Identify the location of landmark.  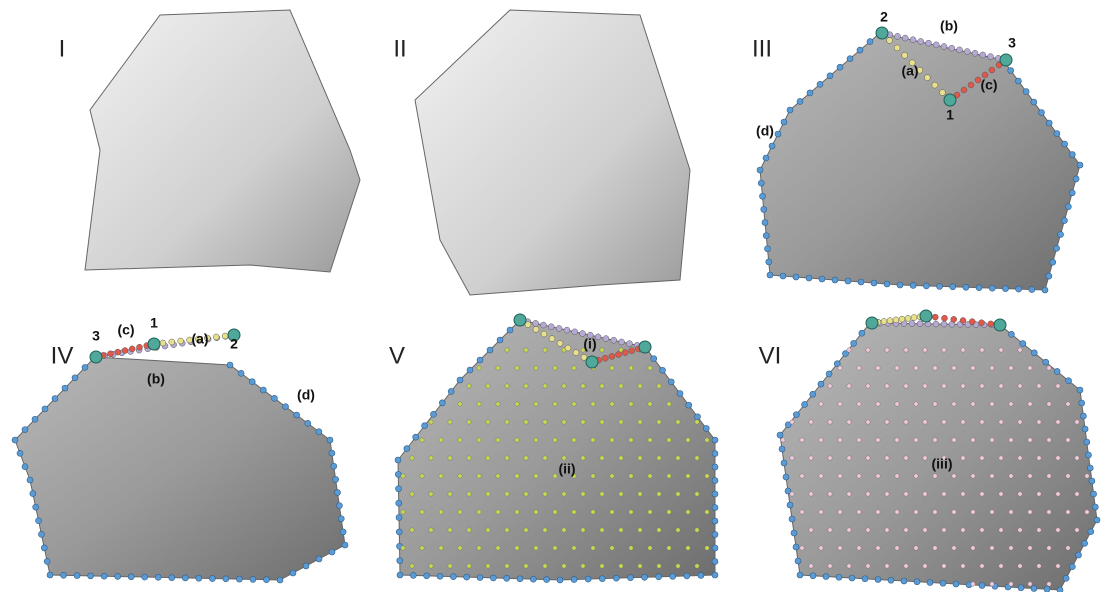
(950, 100).